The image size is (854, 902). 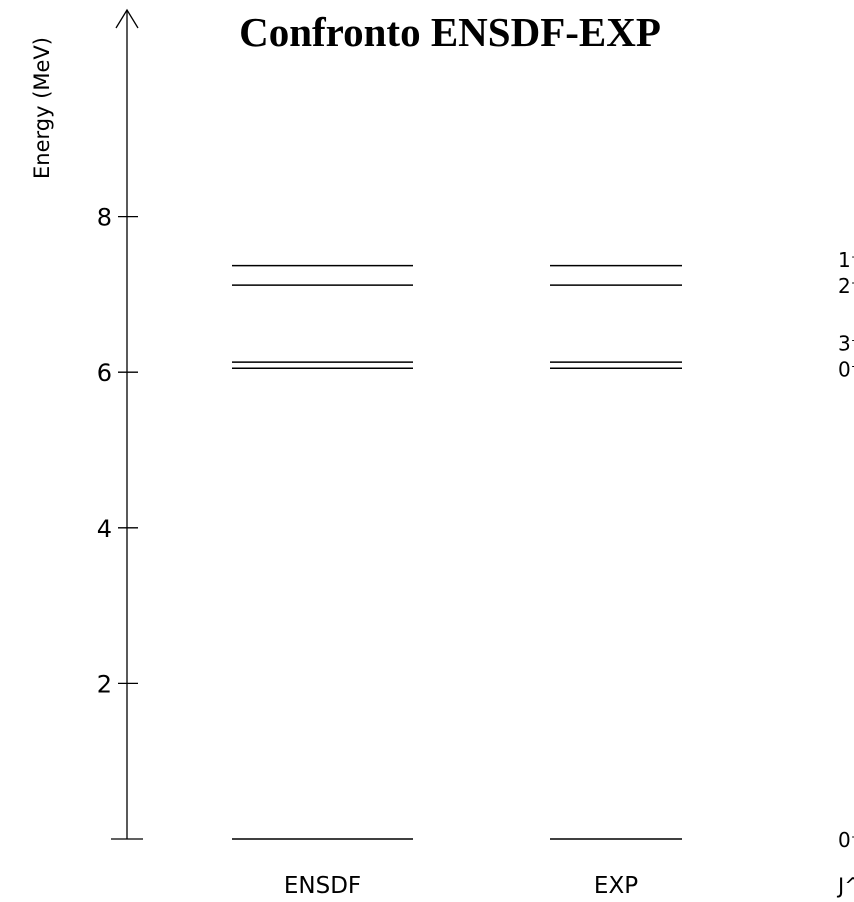 What do you see at coordinates (104, 684) in the screenshot?
I see `y-tick-label: 2` at bounding box center [104, 684].